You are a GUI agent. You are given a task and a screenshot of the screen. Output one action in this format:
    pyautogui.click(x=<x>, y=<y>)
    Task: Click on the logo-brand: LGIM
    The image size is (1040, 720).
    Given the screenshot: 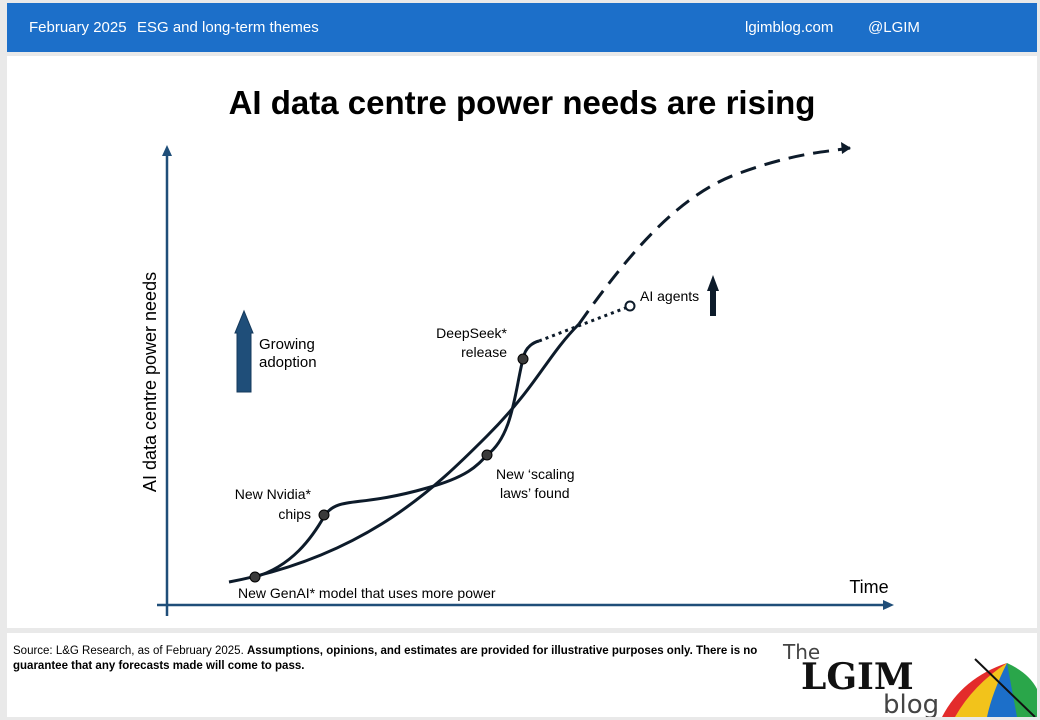 What is the action you would take?
    pyautogui.click(x=857, y=677)
    